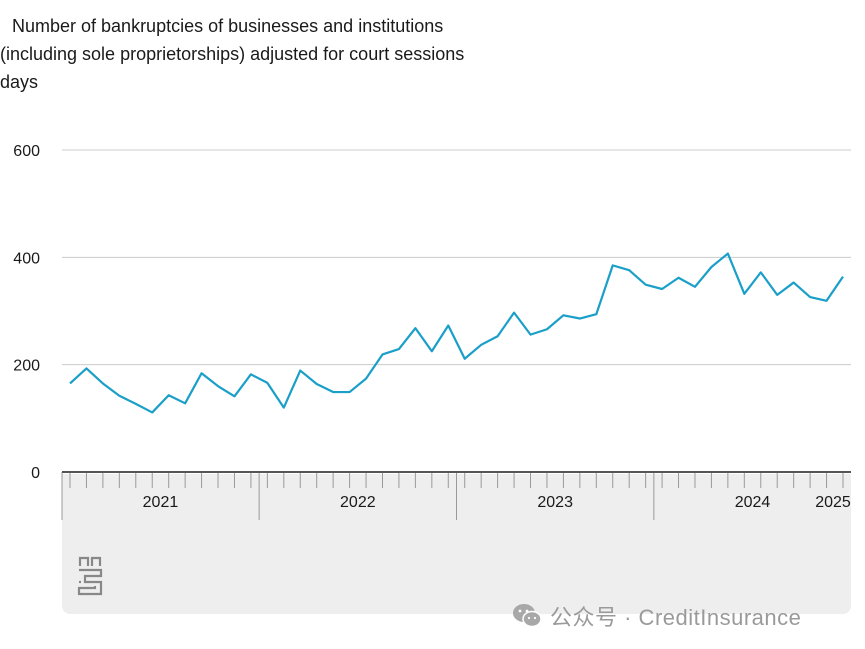 This screenshot has width=865, height=649. What do you see at coordinates (456, 480) in the screenshot?
I see `month-ticks` at bounding box center [456, 480].